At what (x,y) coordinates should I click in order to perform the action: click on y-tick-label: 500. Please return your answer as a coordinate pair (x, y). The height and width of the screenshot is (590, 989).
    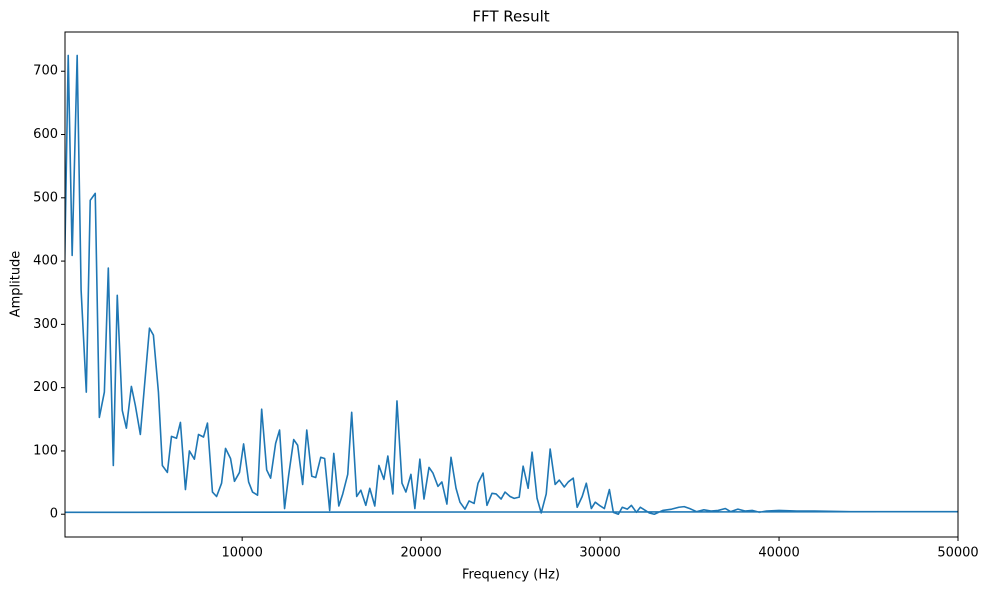
    Looking at the image, I should click on (45, 197).